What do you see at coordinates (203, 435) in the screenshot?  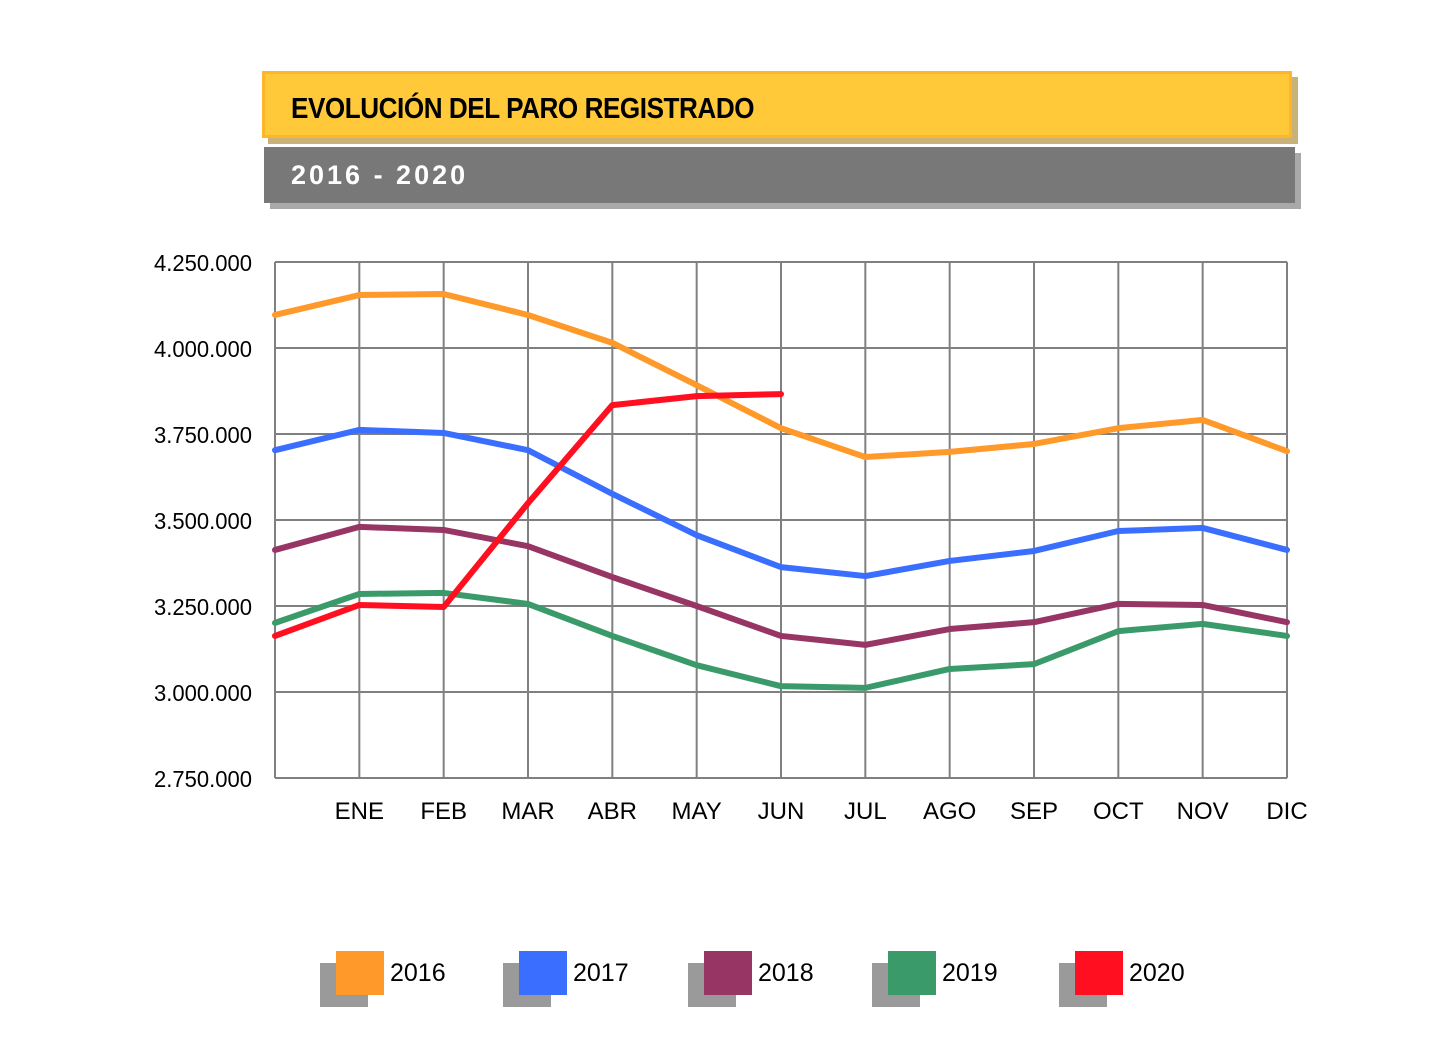 I see `y-tick-label: 3.750.000` at bounding box center [203, 435].